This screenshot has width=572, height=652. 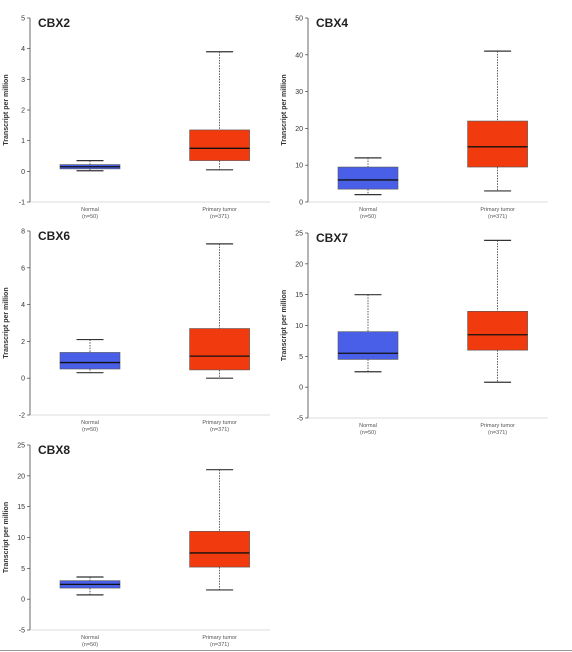 What do you see at coordinates (22, 203) in the screenshot?
I see `y-tick-label: -1` at bounding box center [22, 203].